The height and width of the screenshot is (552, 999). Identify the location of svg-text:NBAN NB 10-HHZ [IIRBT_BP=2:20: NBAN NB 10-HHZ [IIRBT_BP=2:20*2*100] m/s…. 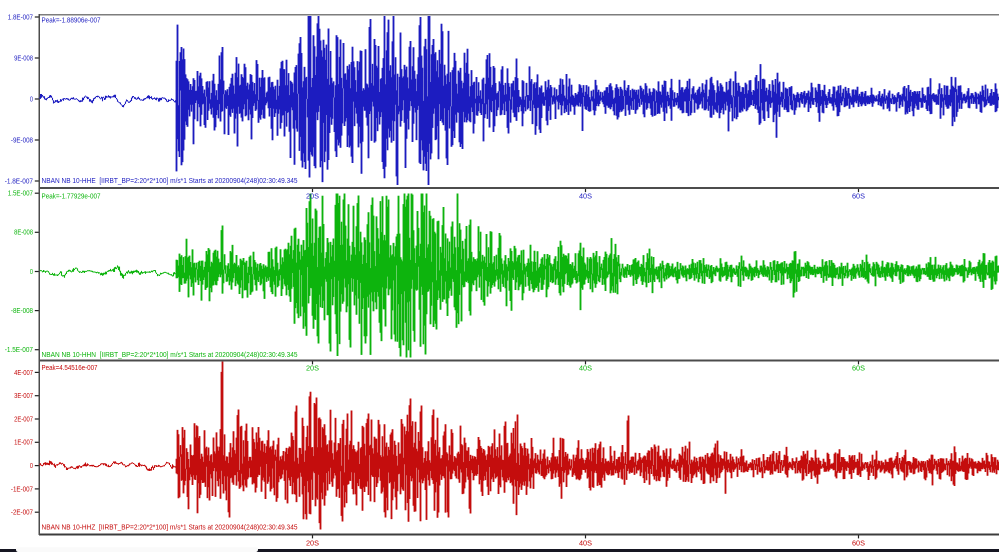
(170, 528).